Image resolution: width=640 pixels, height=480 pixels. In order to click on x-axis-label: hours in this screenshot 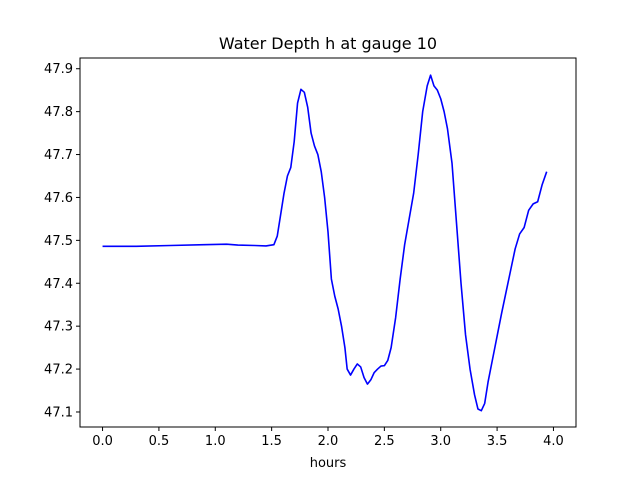, I will do `click(328, 463)`.